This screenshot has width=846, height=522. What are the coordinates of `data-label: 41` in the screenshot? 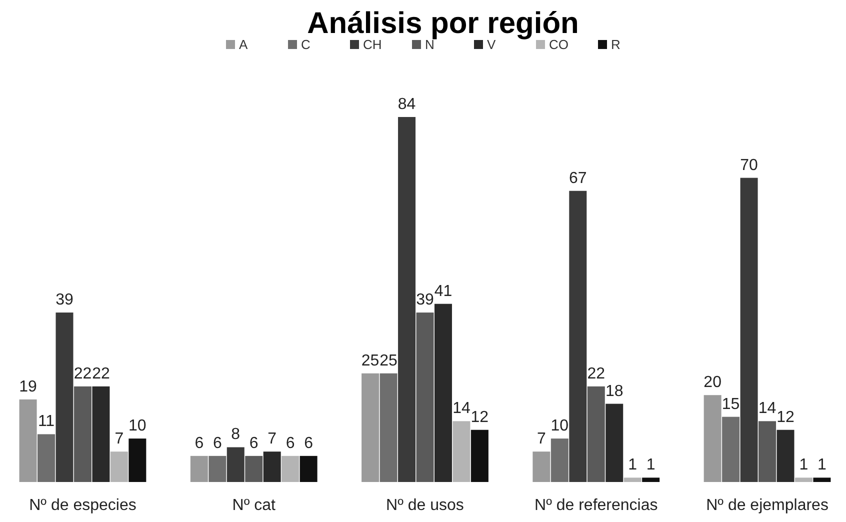 It's located at (443, 291).